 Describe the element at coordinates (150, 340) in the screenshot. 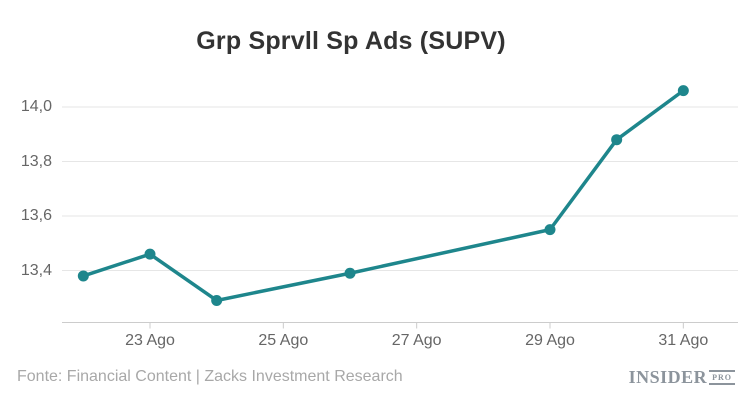

I see `x-axis-label: 23 Ago` at that location.